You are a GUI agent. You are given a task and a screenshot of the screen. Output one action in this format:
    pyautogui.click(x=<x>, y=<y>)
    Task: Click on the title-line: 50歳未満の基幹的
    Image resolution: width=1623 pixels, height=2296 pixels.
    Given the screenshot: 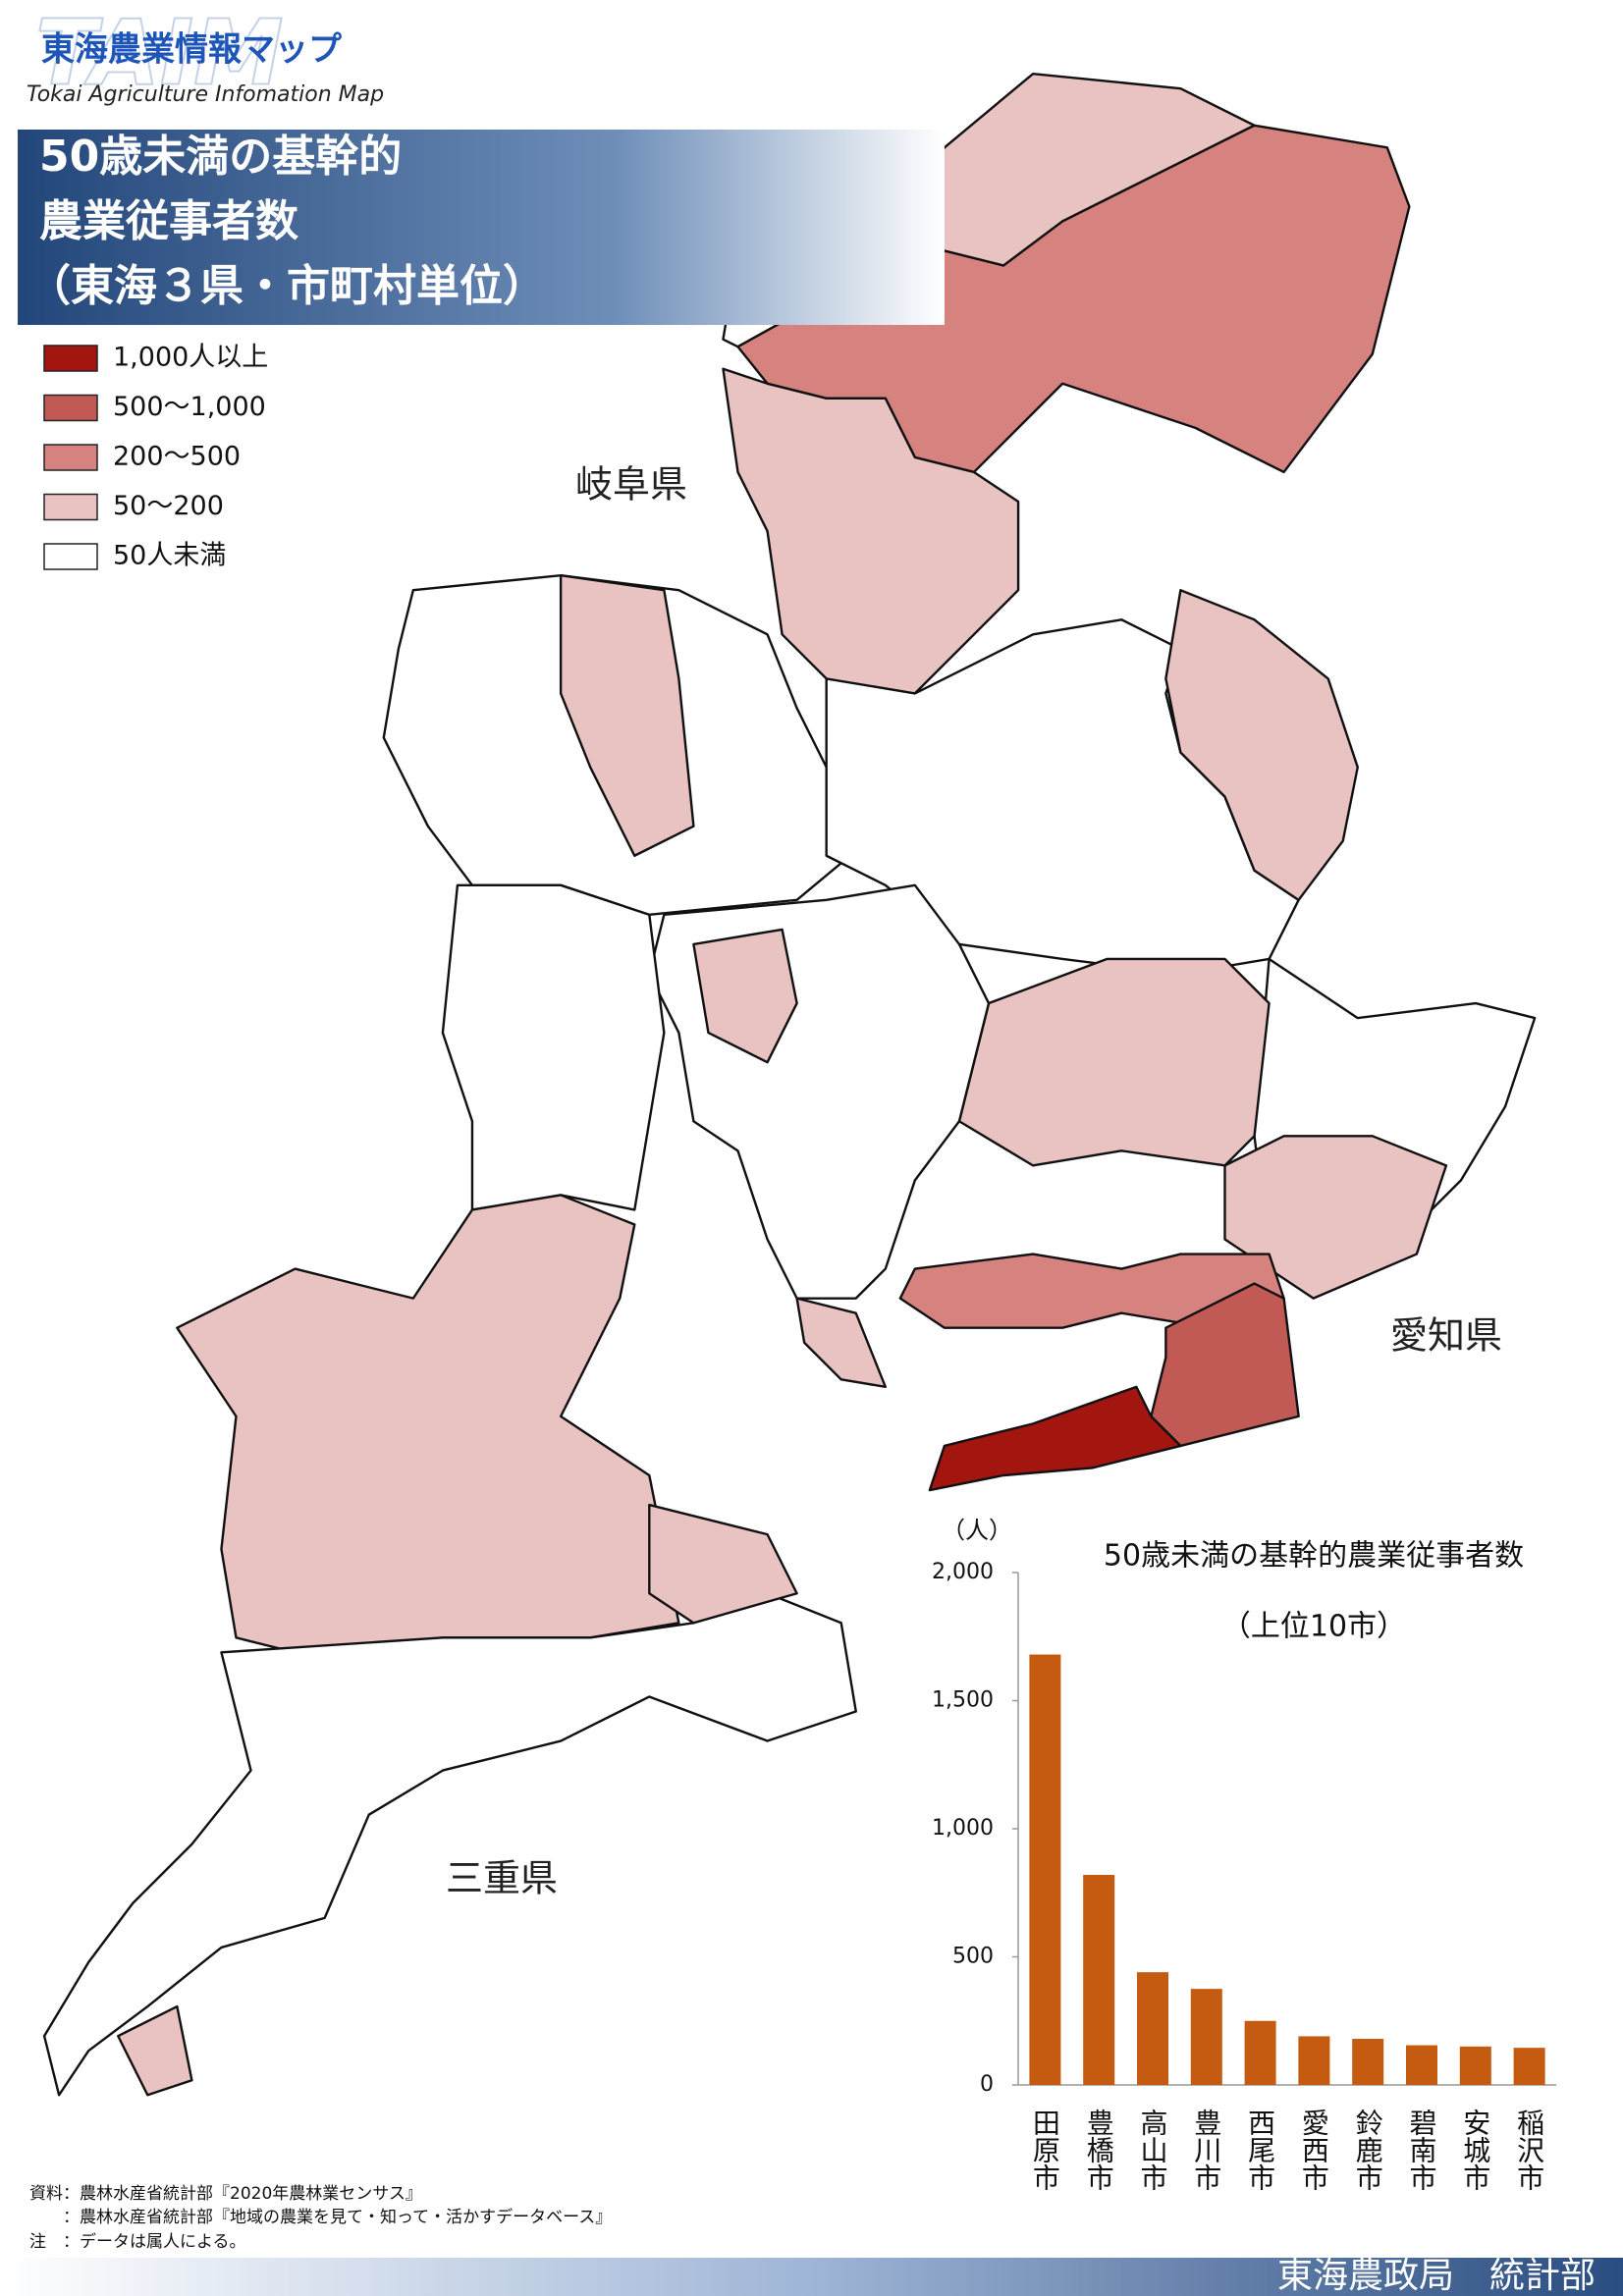 What is the action you would take?
    pyautogui.click(x=220, y=157)
    